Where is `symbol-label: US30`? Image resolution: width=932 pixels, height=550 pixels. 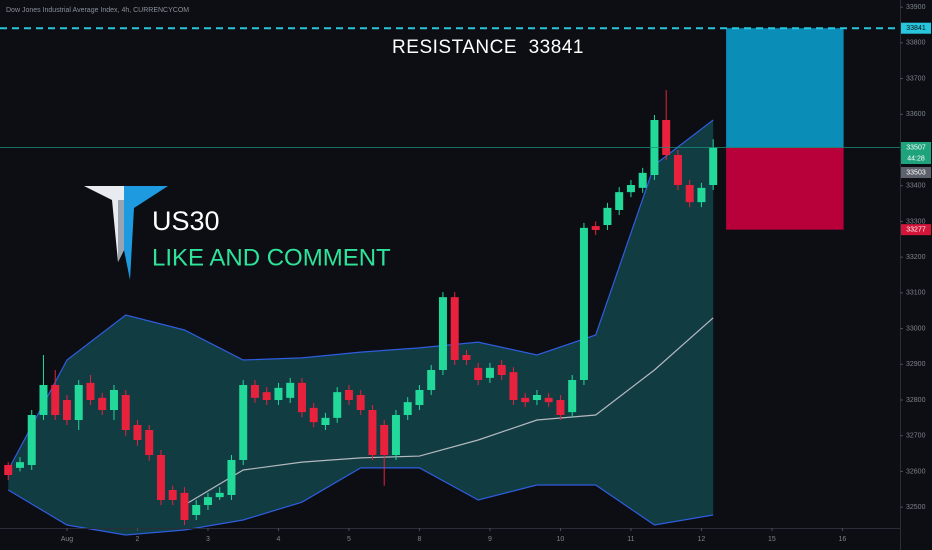 symbol-label: US30 is located at coordinates (186, 221).